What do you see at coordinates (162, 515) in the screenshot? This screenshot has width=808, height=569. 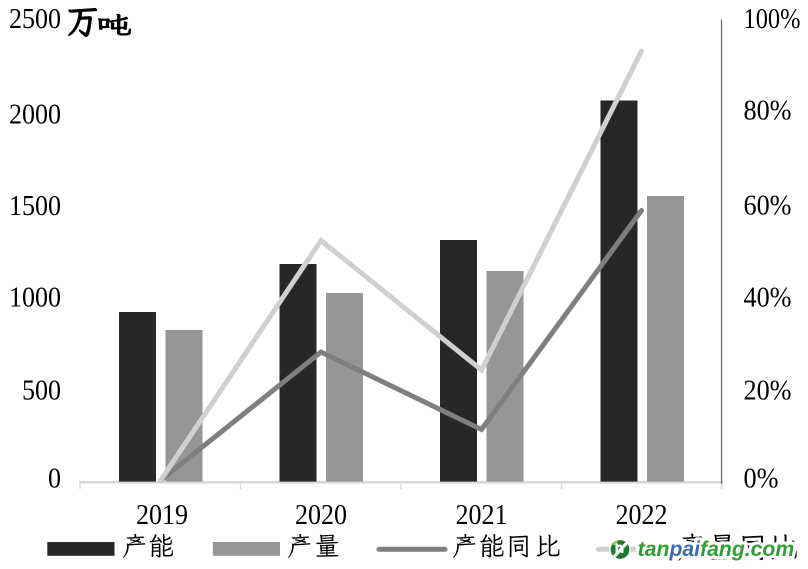 I see `svg-text: 2019` at bounding box center [162, 515].